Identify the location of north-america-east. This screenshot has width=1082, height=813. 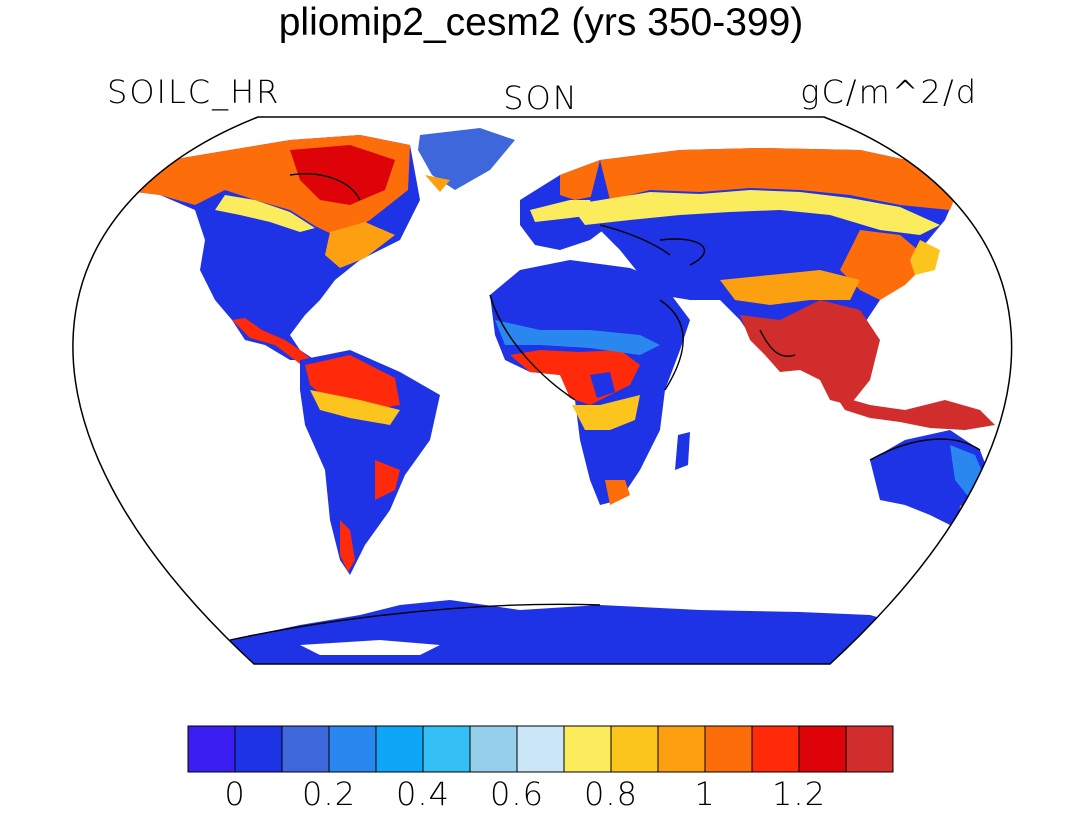
(360, 245).